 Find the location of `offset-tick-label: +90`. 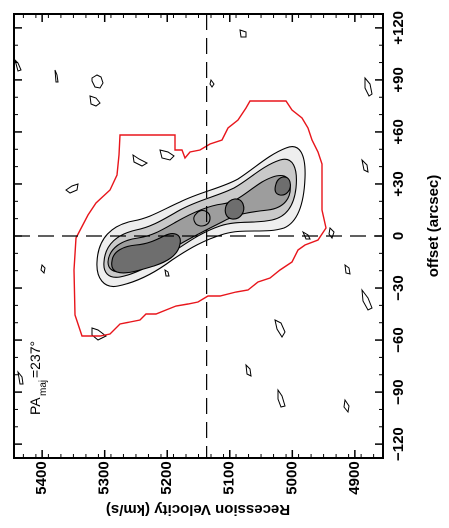

offset-tick-label: +90 is located at coordinates (398, 79).